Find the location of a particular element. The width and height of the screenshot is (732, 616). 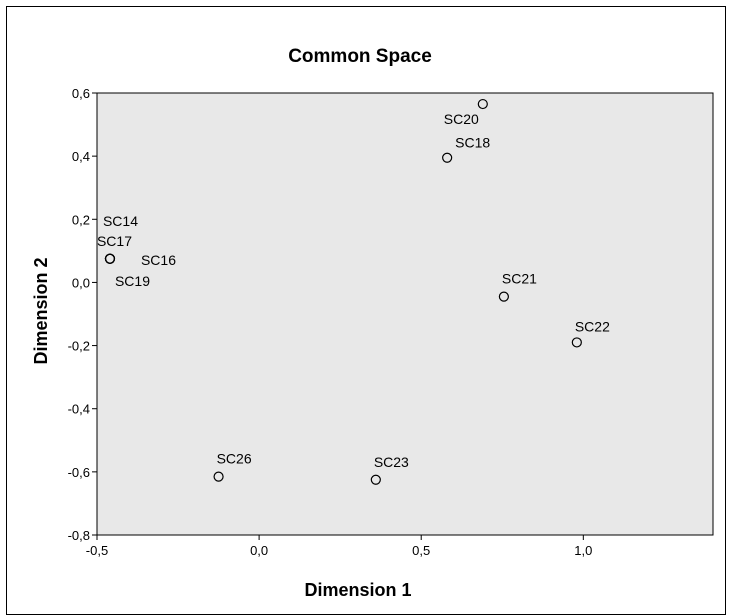

y-tick-label: -0,6 is located at coordinates (79, 472).